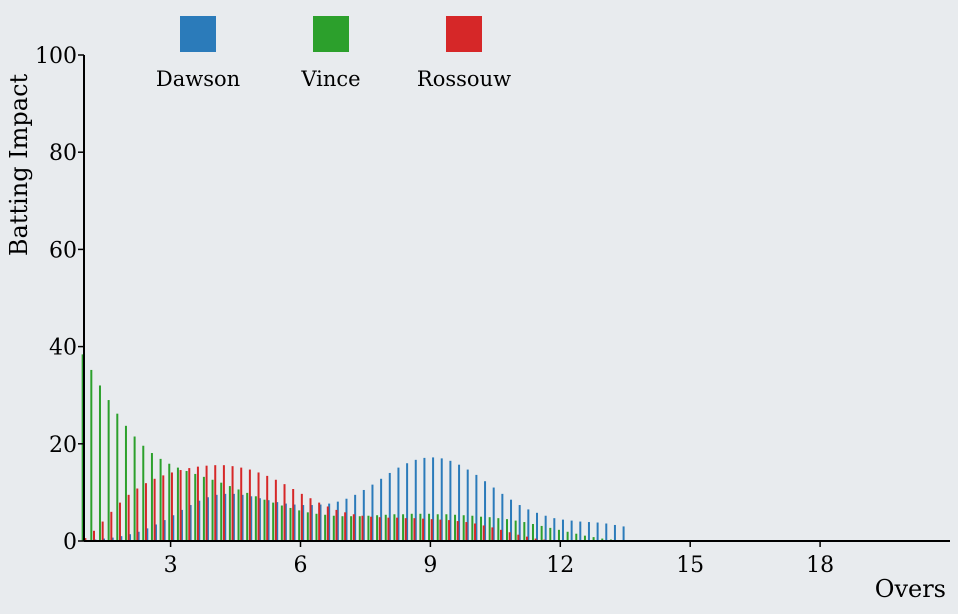 Image resolution: width=958 pixels, height=614 pixels. I want to click on y-tick-label: 100, so click(56, 56).